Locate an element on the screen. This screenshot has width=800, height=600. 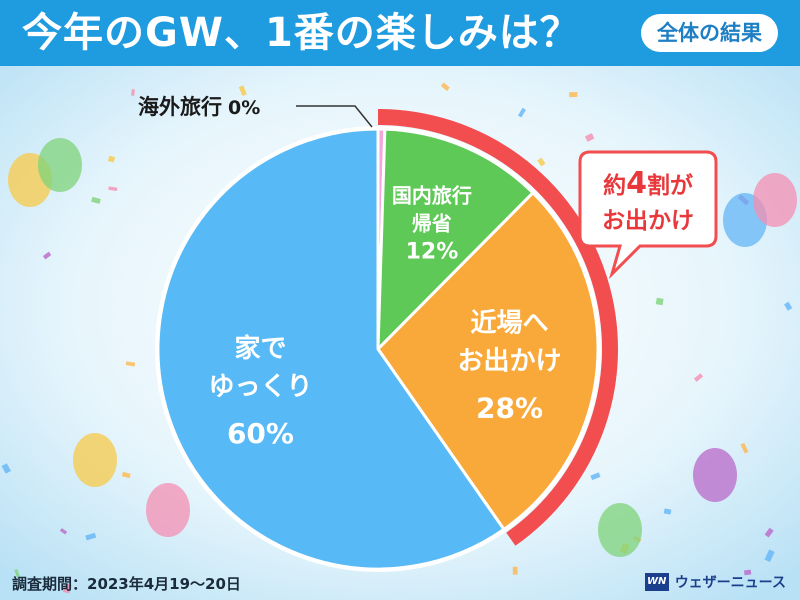
overseas-label-group: 海外旅行 0% is located at coordinates (255, 111).